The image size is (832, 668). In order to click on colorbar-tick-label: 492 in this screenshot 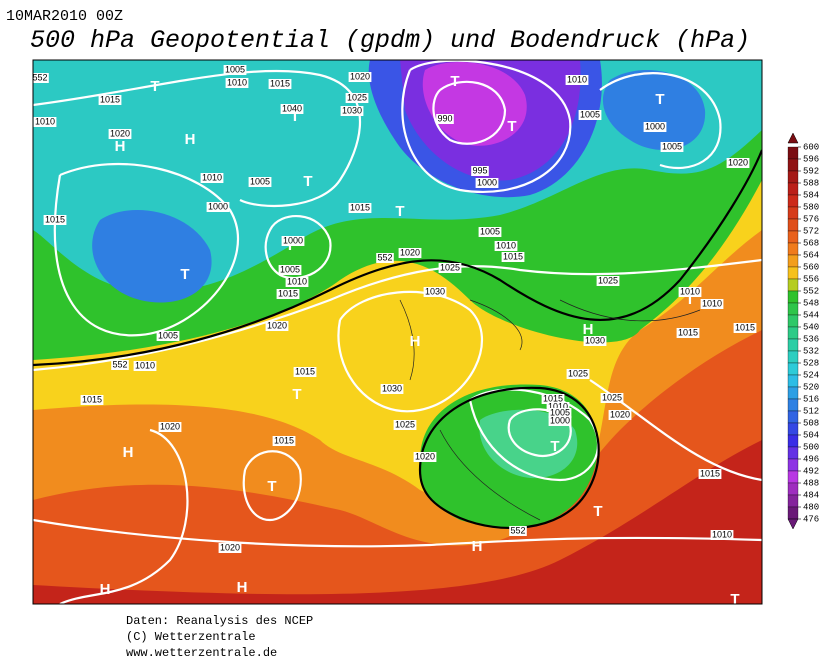, I will do `click(811, 471)`.